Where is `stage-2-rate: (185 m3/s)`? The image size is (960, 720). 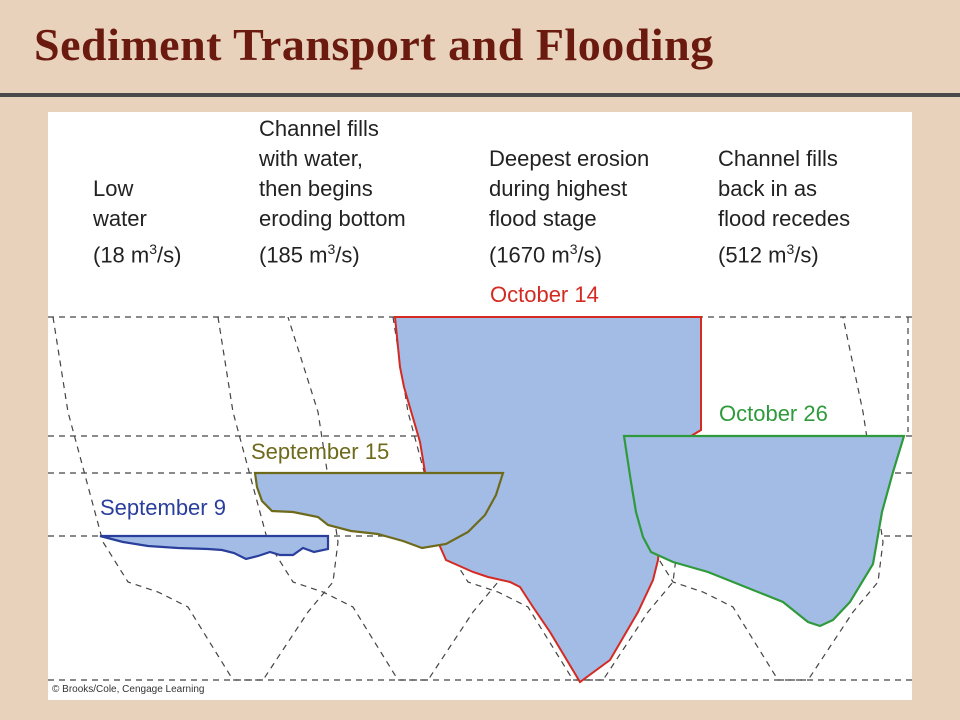
stage-2-rate: (185 m3/s) is located at coordinates (309, 254).